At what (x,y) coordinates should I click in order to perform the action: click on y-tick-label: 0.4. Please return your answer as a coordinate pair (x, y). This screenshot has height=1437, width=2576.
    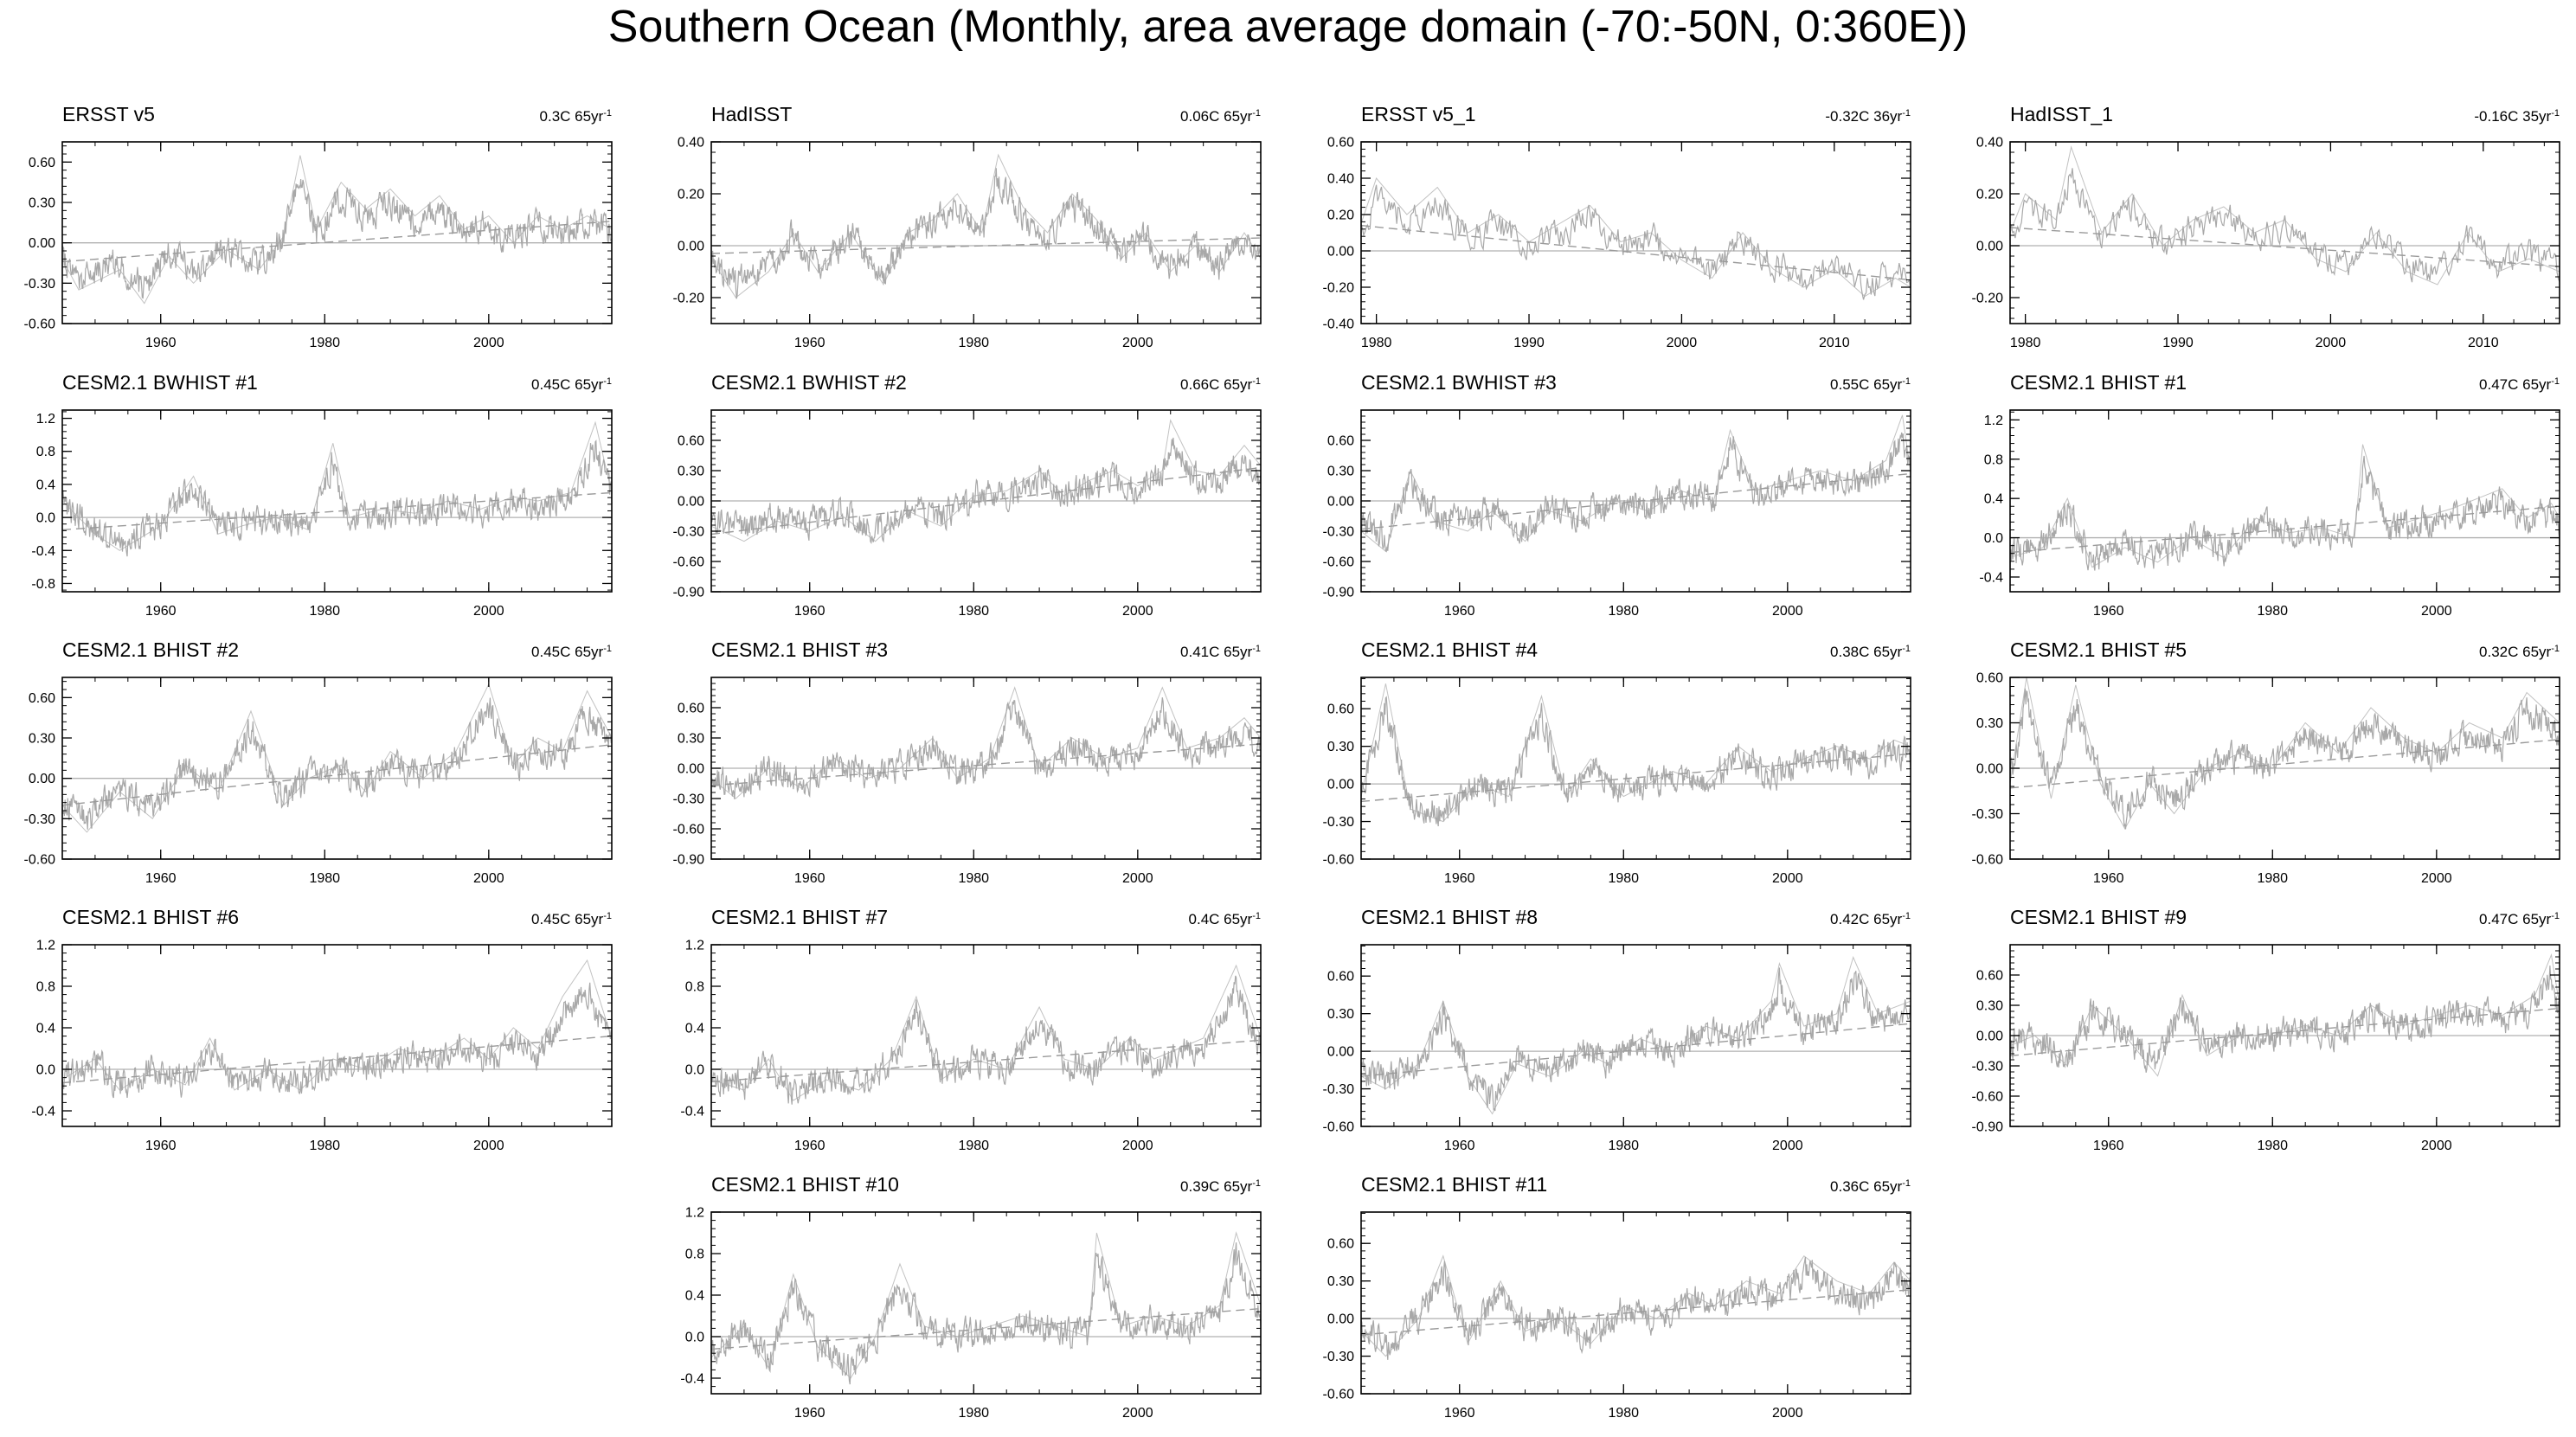
    Looking at the image, I should click on (694, 1296).